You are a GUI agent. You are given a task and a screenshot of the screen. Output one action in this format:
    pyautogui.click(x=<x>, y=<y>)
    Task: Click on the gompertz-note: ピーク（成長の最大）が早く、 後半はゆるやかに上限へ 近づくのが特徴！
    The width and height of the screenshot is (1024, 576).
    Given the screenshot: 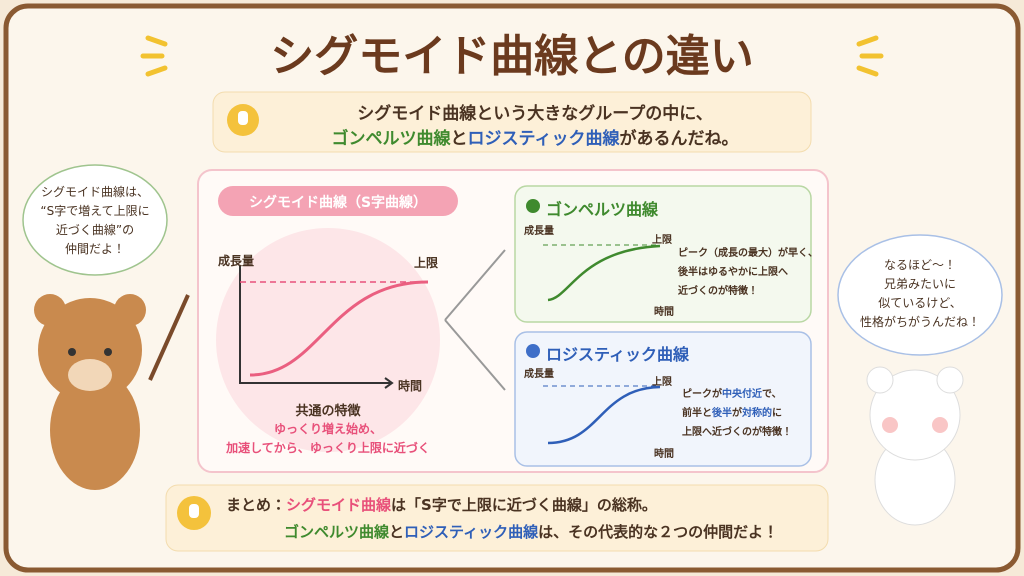 What is the action you would take?
    pyautogui.click(x=748, y=272)
    